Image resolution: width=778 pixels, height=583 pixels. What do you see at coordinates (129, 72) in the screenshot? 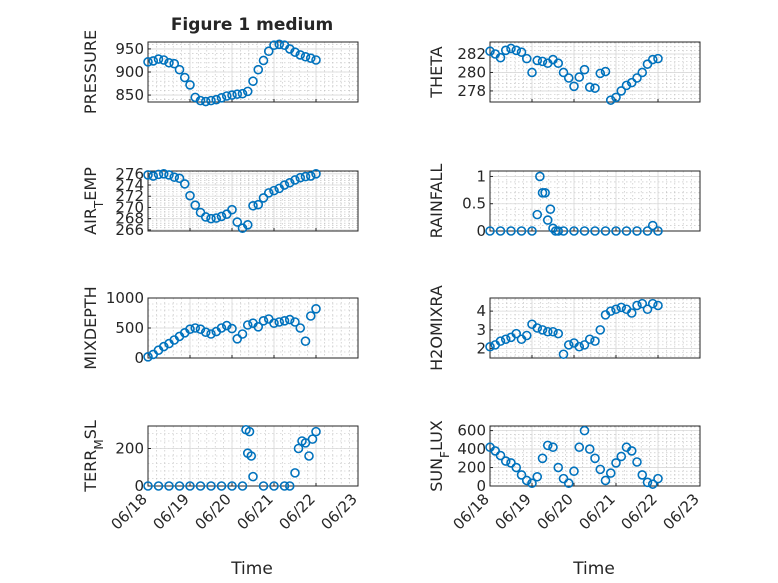
I see `pressure-ytick-label: 900` at bounding box center [129, 72].